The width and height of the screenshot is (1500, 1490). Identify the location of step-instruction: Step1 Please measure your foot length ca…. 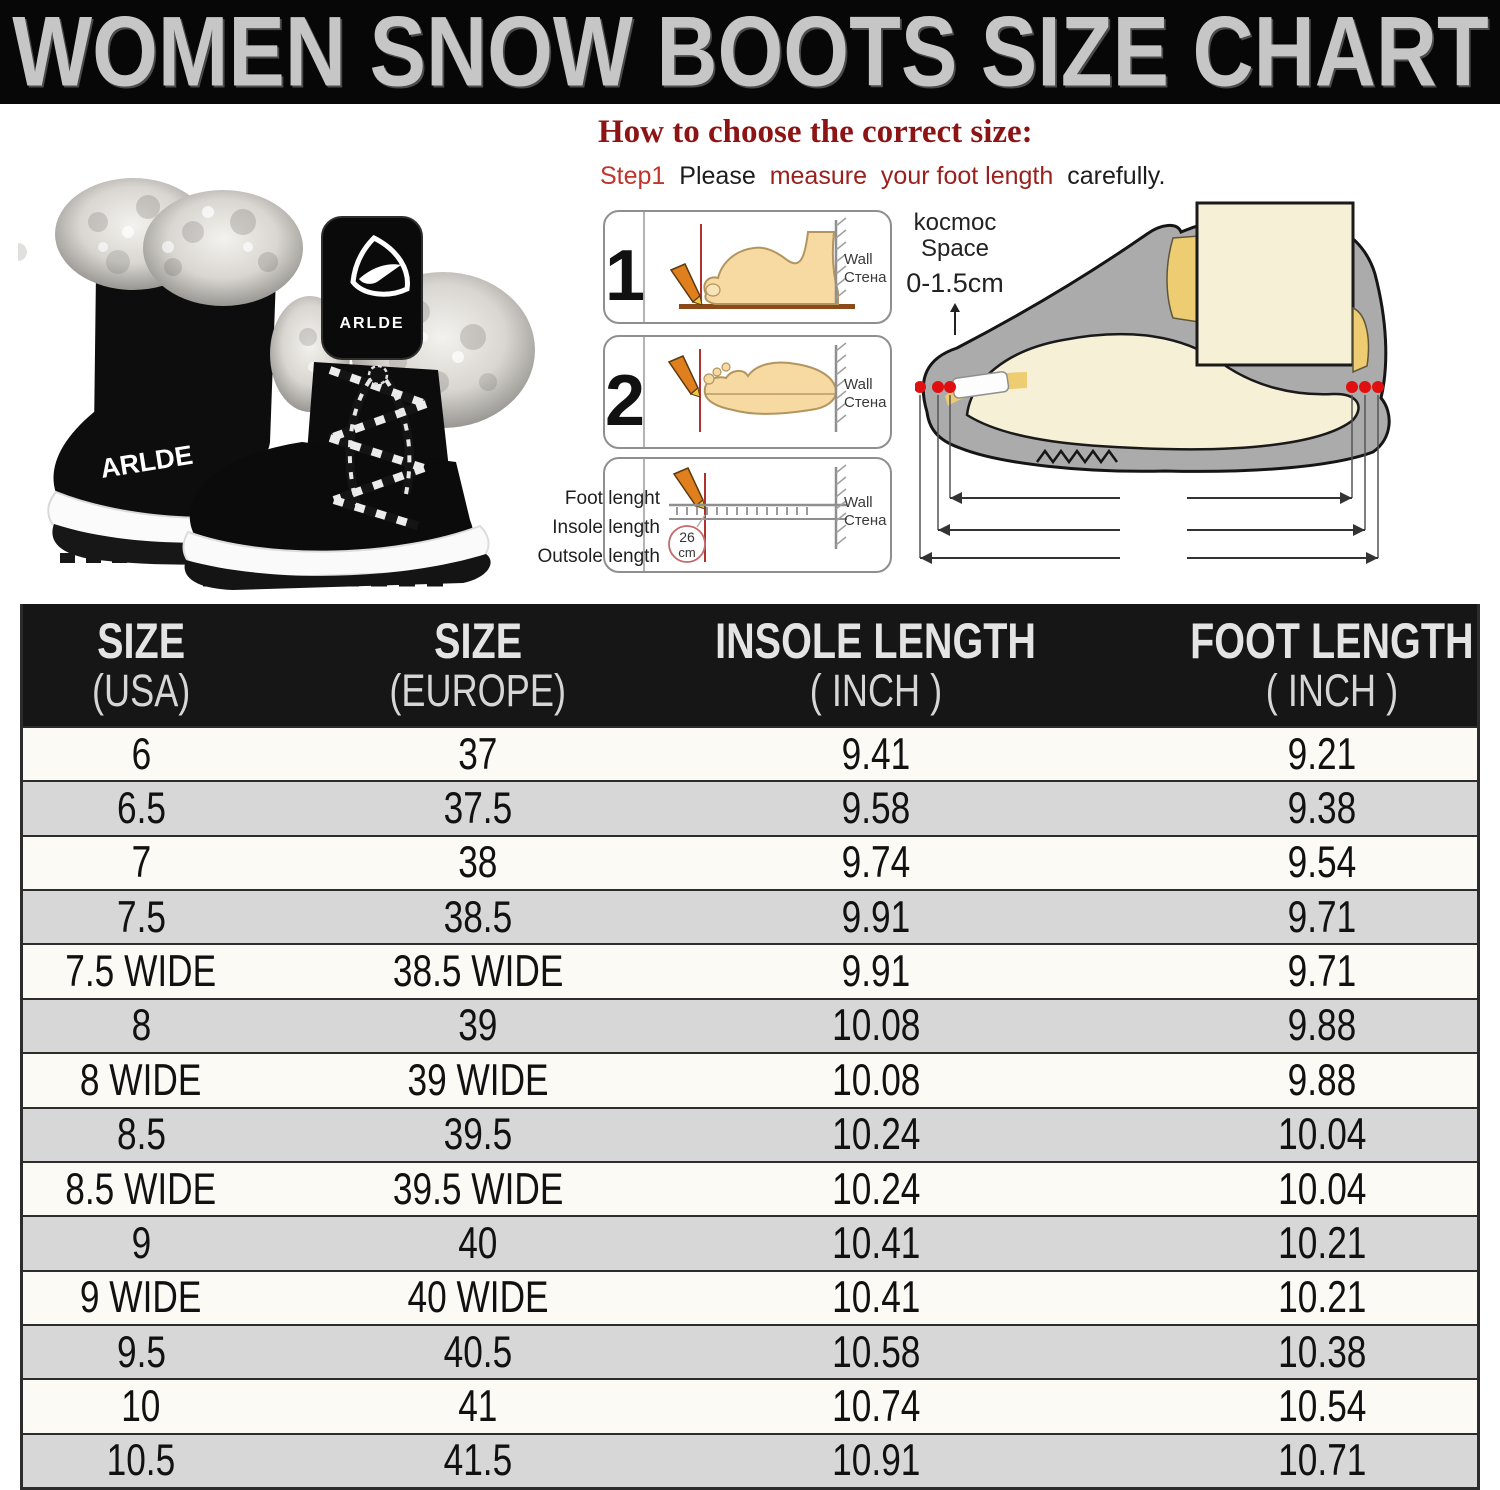
(886, 176).